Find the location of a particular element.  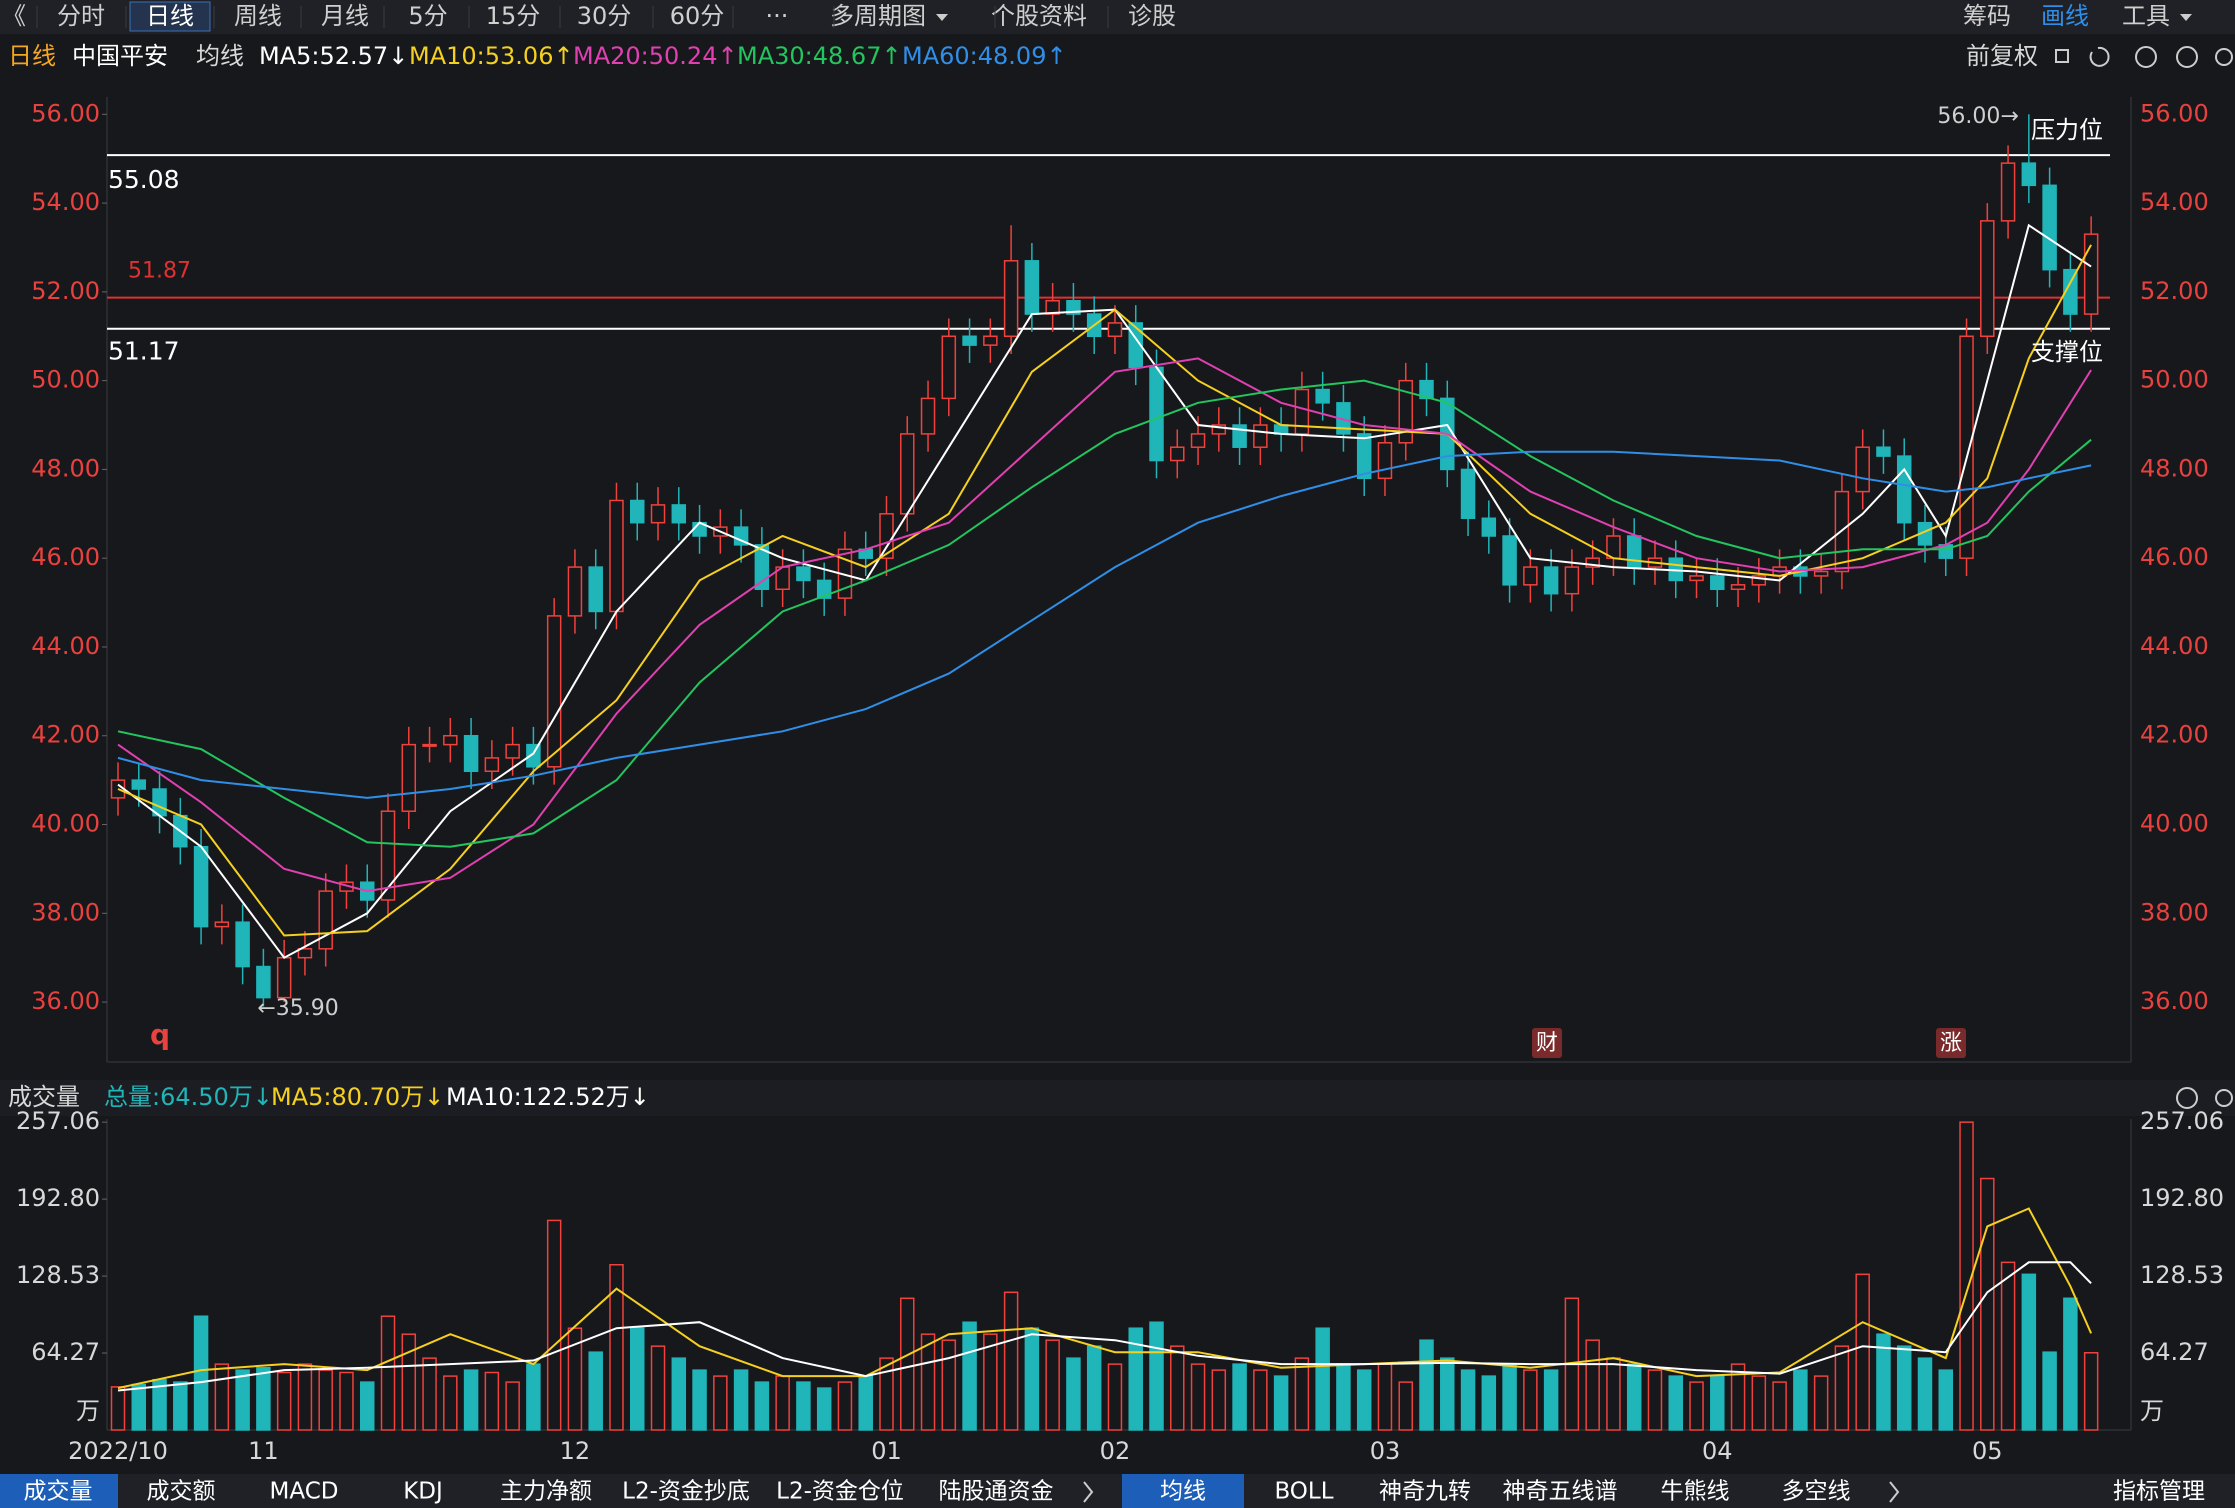

overlay-tab: 均线 is located at coordinates (1183, 1492).